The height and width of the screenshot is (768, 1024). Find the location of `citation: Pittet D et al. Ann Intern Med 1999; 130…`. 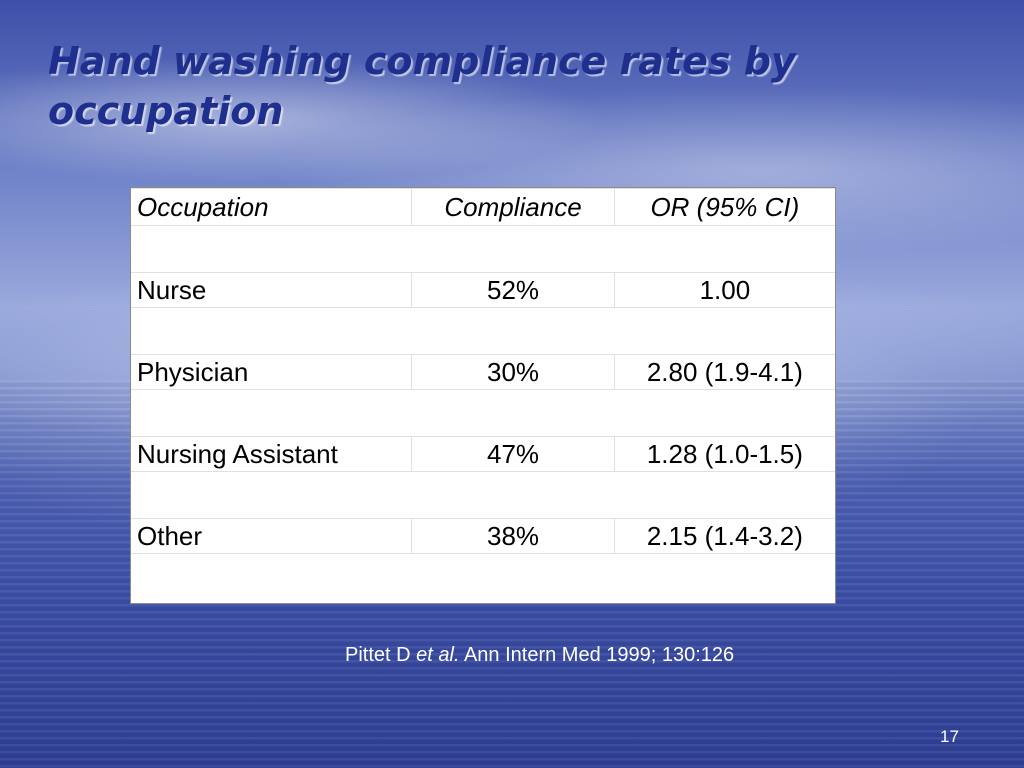

citation: Pittet D et al. Ann Intern Med 1999; 130… is located at coordinates (539, 655).